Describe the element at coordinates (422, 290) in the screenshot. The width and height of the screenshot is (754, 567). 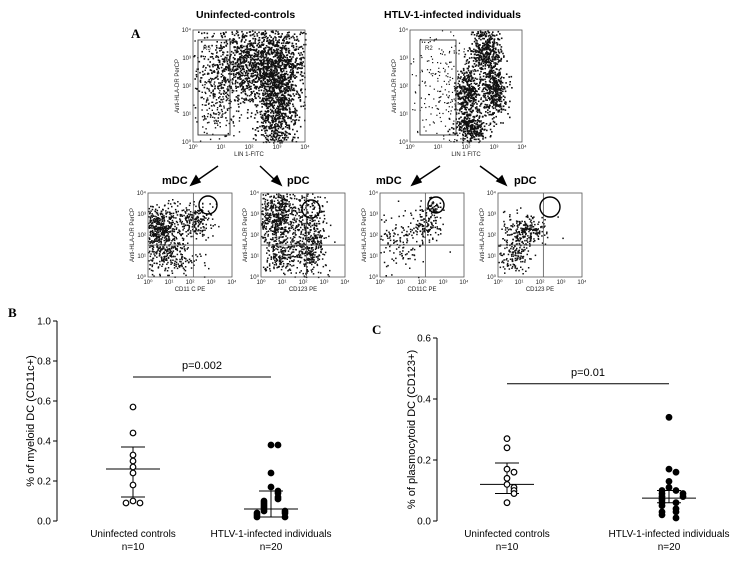
I see `x-axis-label: CD11C PE` at that location.